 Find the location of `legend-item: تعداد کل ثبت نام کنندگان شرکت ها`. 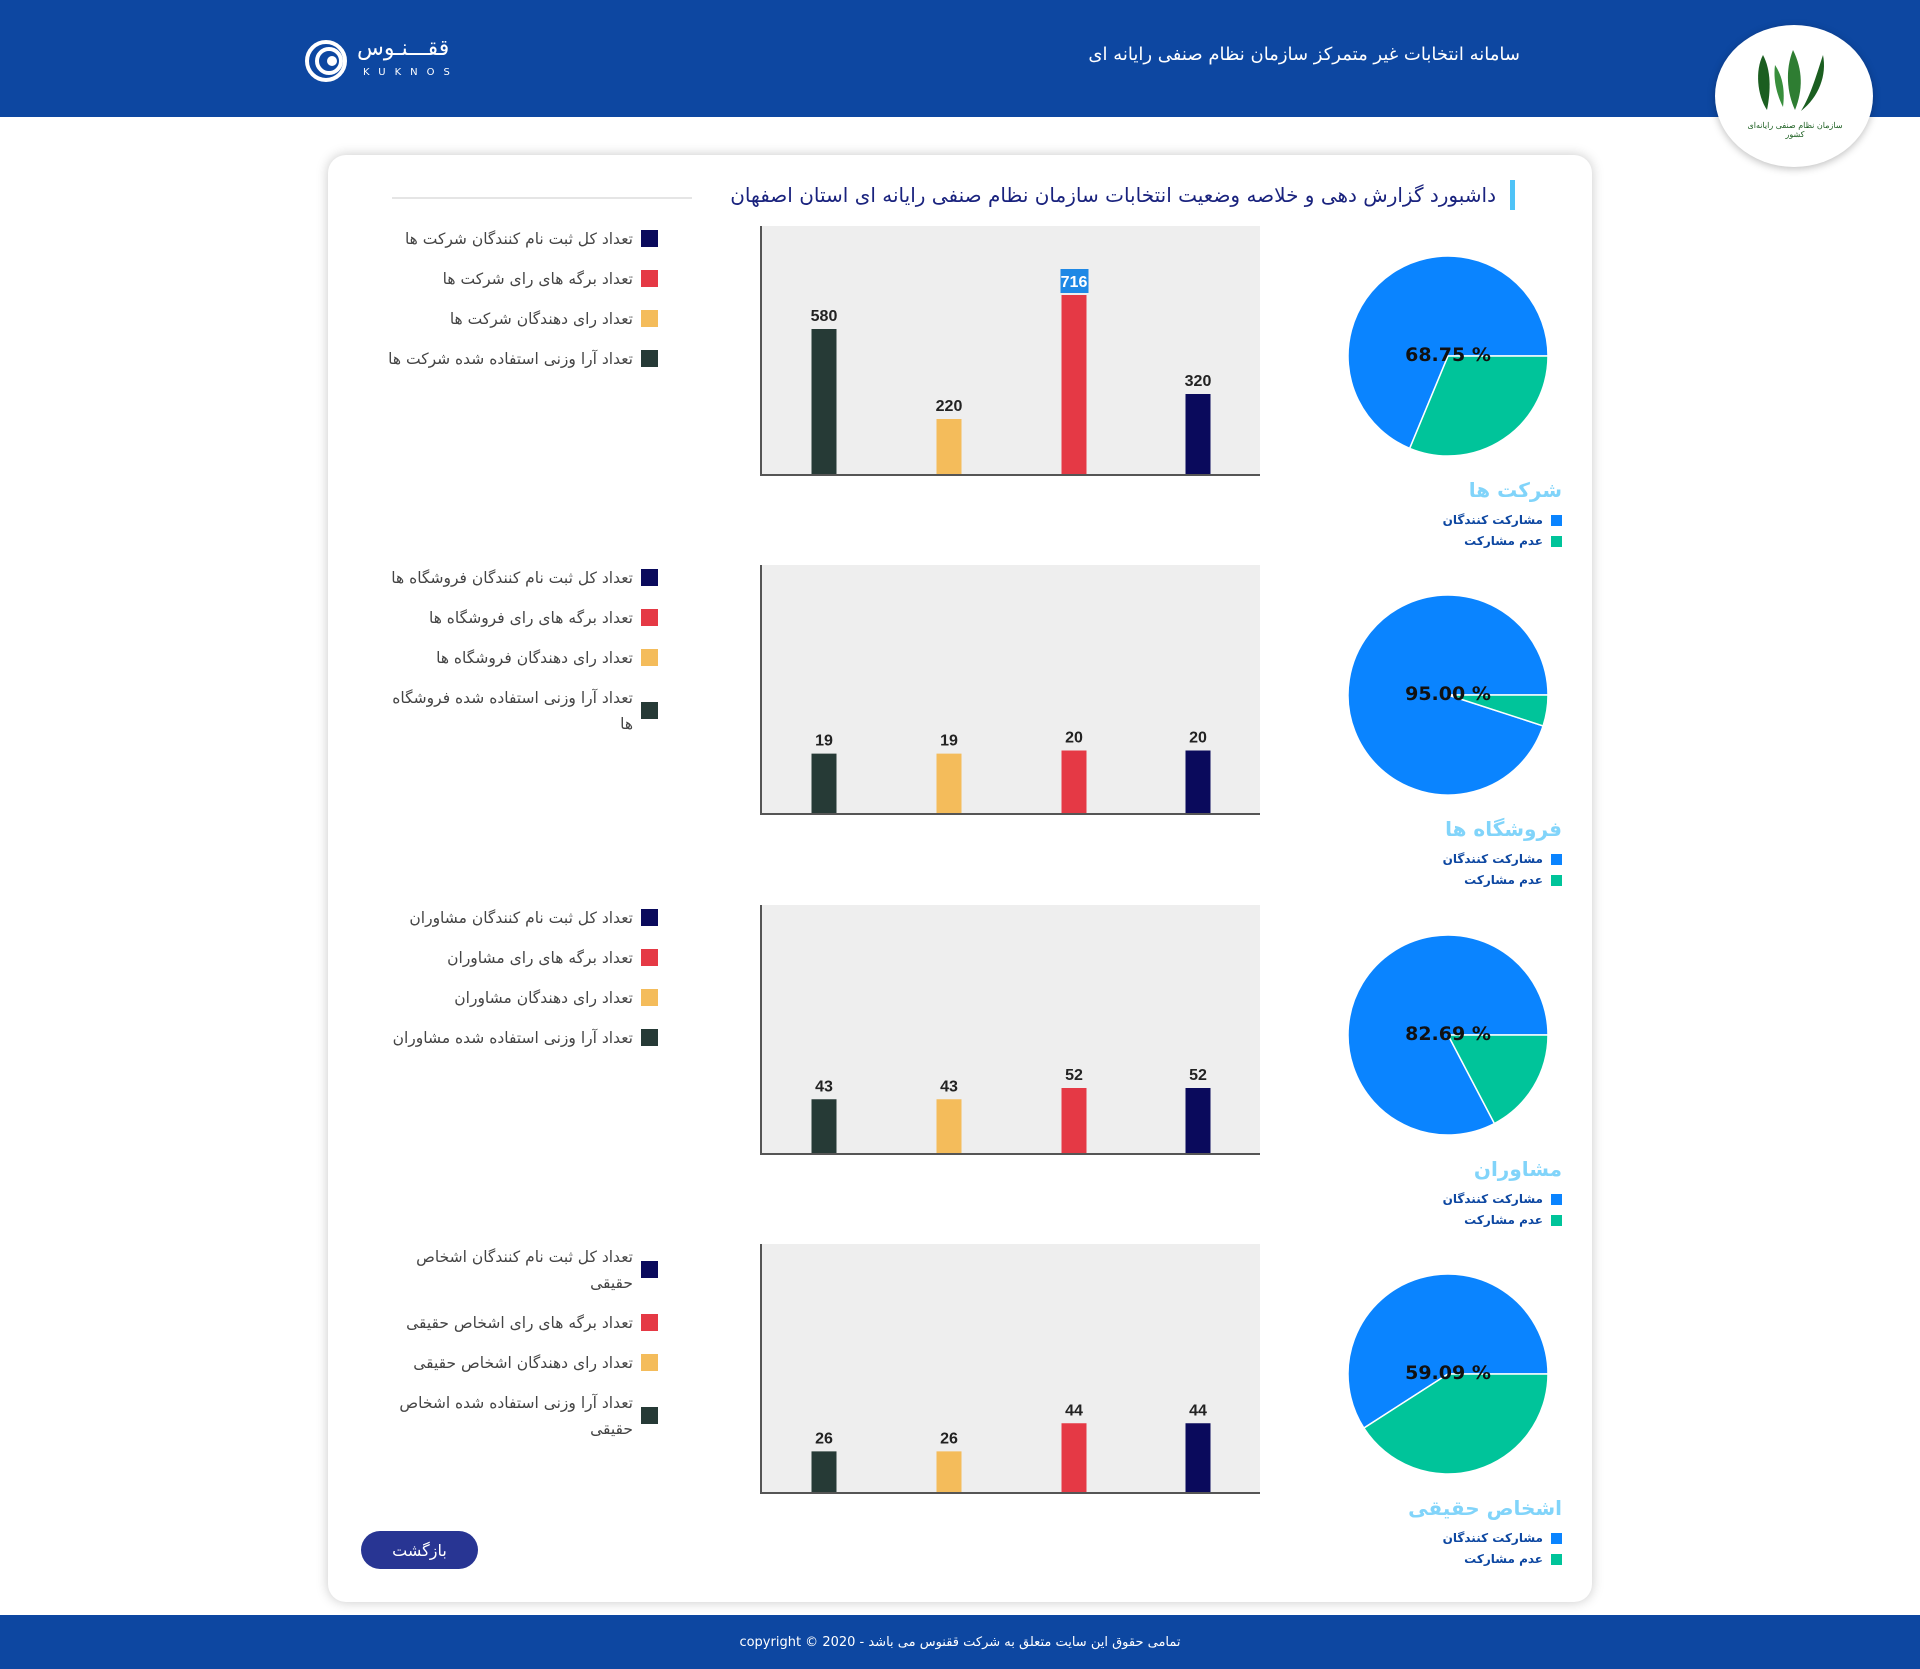

legend-item: تعداد کل ثبت نام کنندگان شرکت ها is located at coordinates (518, 239).